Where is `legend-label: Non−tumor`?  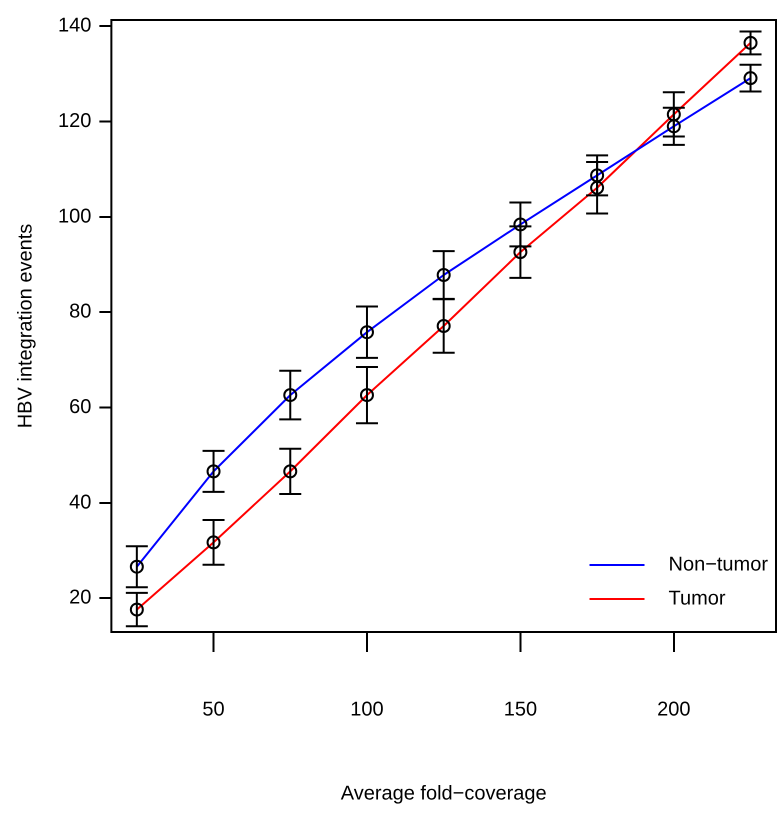
legend-label: Non−tumor is located at coordinates (718, 565).